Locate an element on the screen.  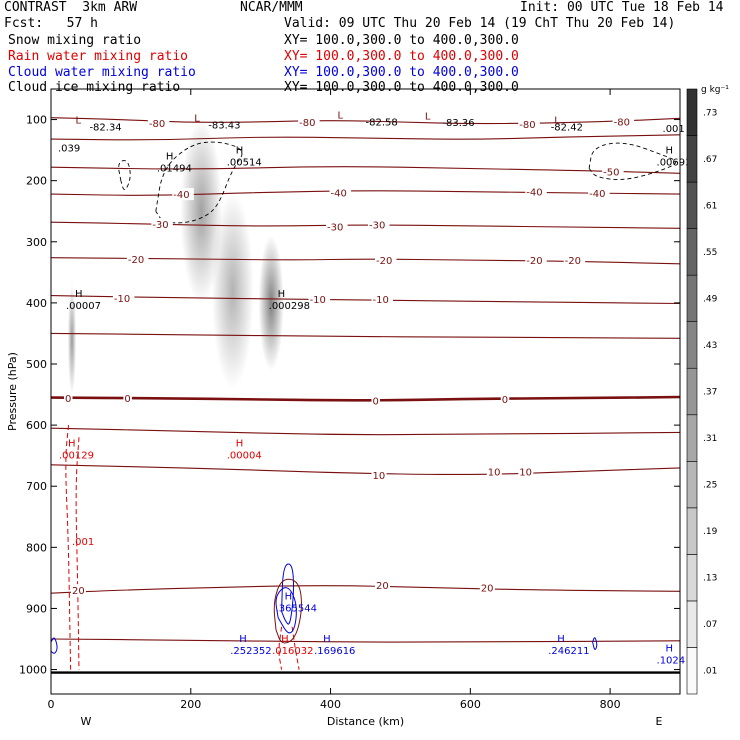
header-init: Init: 00 UTC Tue 18 Feb 14 is located at coordinates (622, 7).